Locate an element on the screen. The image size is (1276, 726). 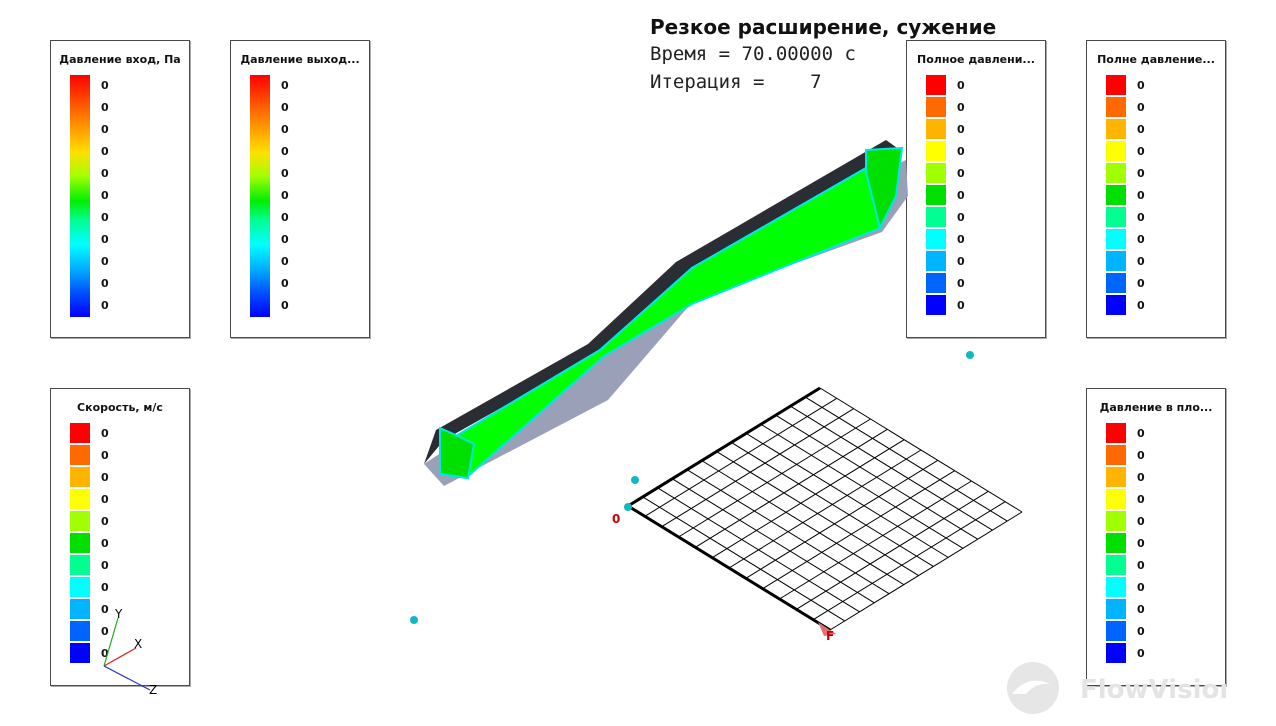
axis-y-label: Y is located at coordinates (118, 614).